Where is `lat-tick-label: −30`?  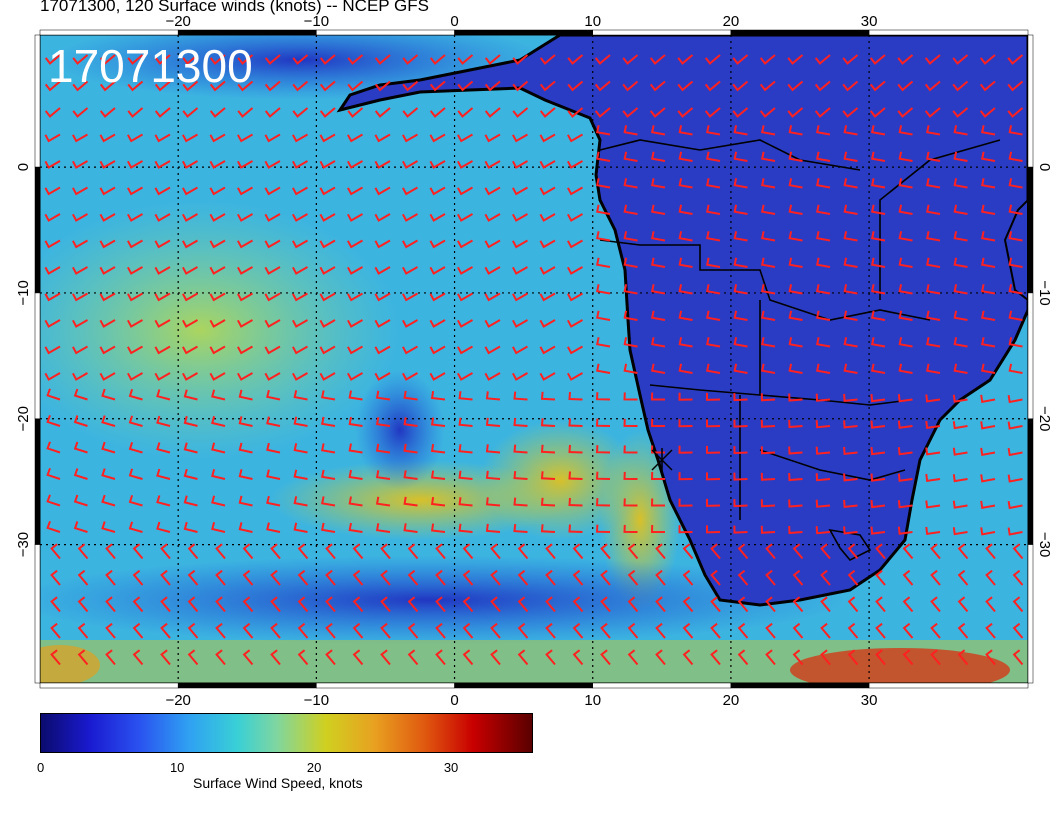
lat-tick-label: −30 is located at coordinates (1044, 544).